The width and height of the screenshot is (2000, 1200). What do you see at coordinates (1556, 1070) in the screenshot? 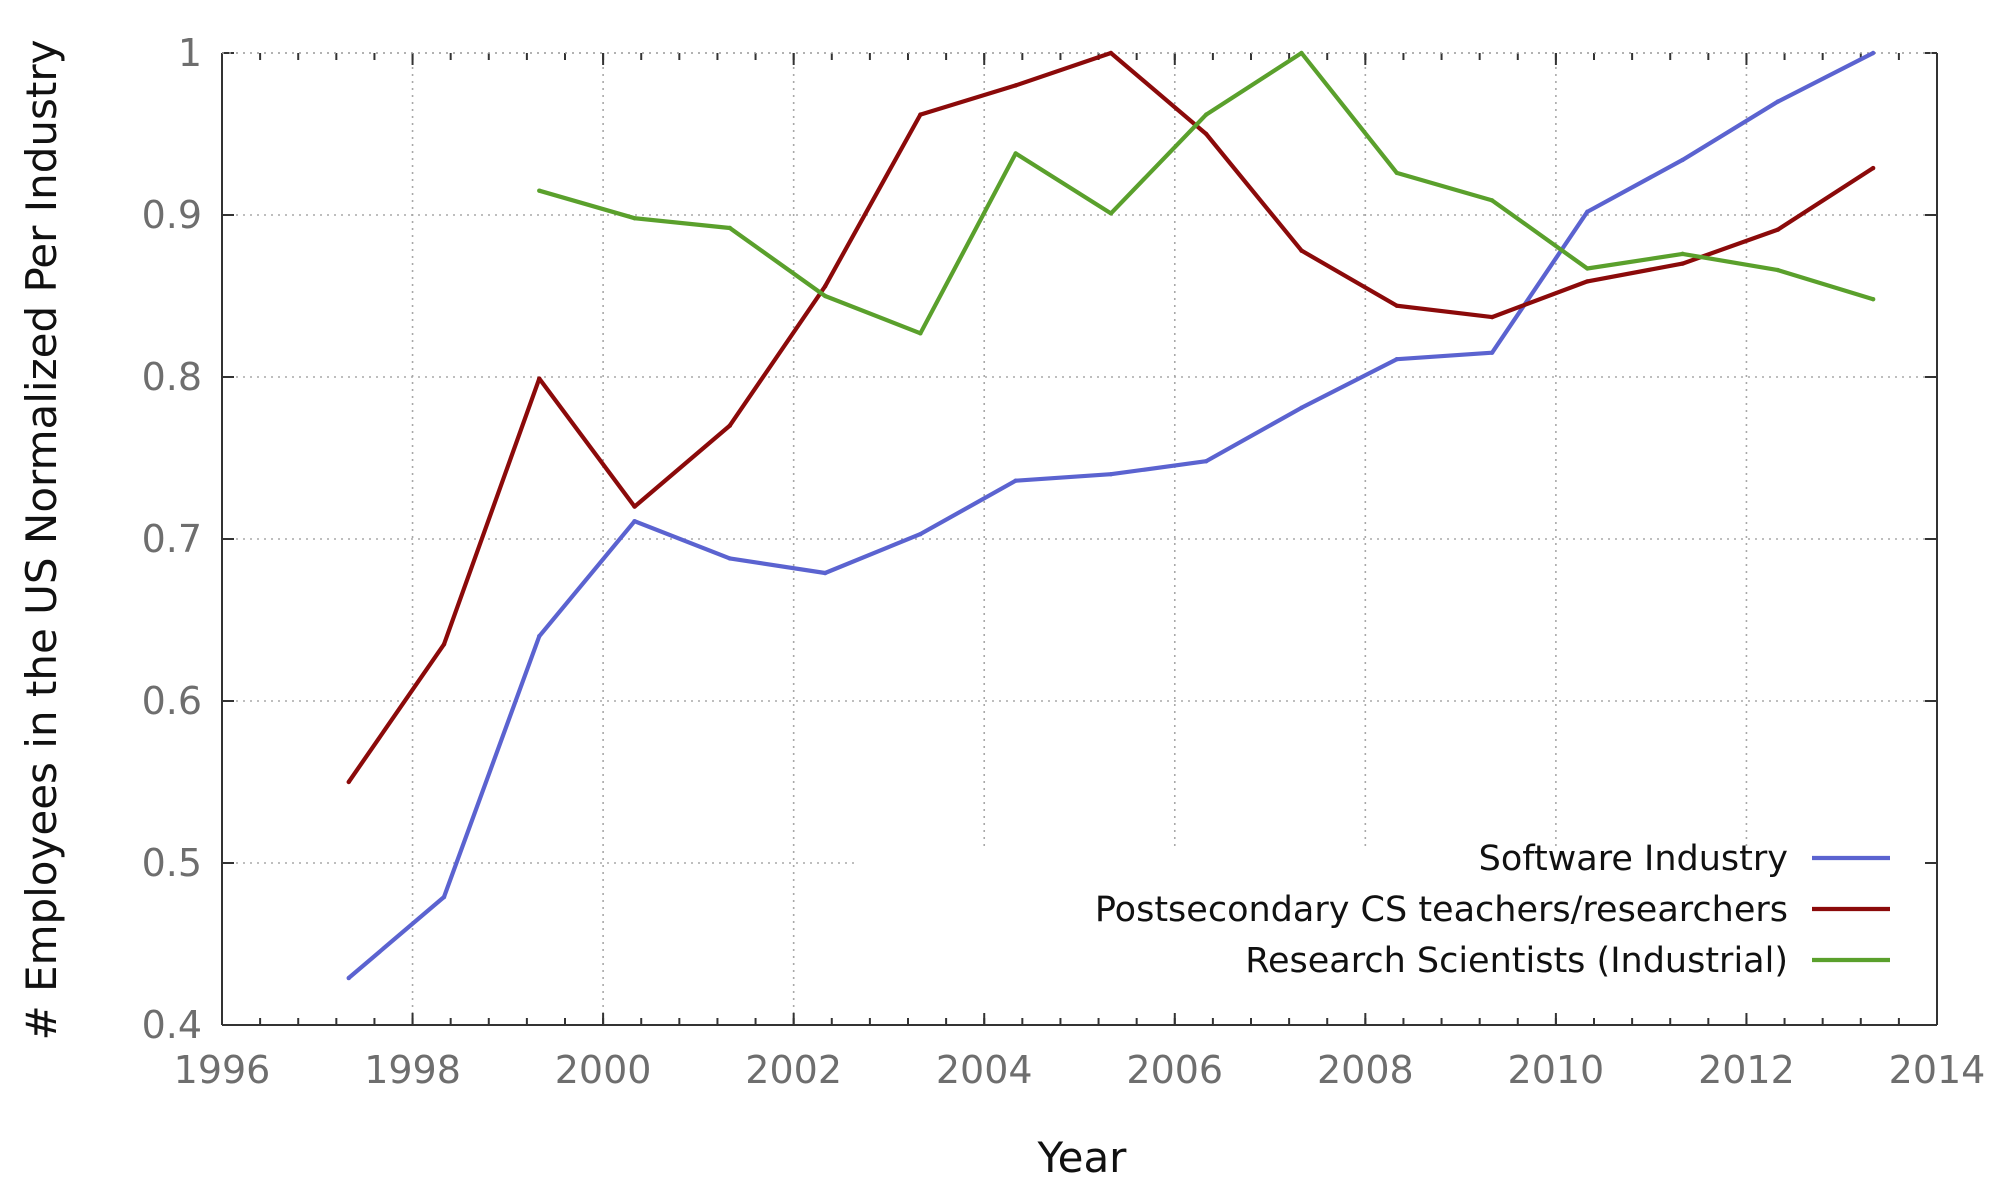
I see `x-tick-label: 2010` at bounding box center [1556, 1070].